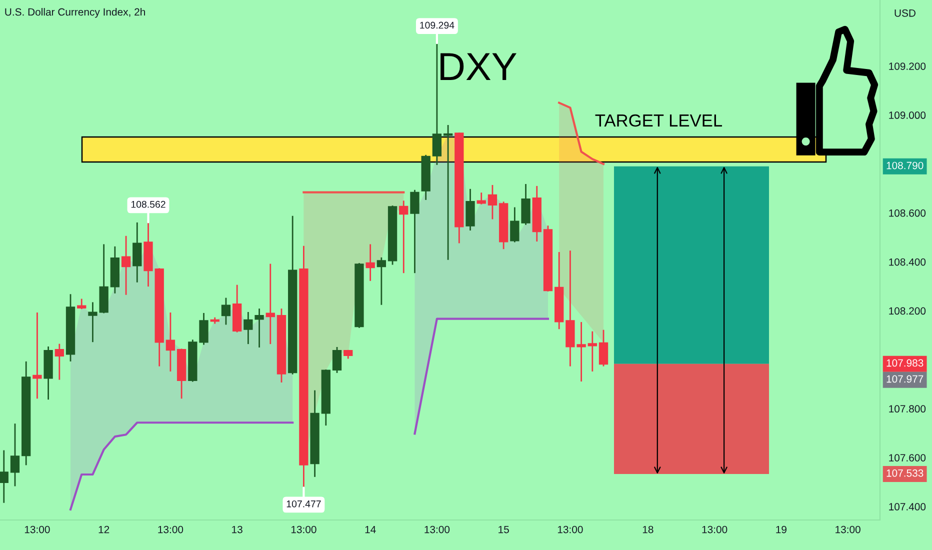 Image resolution: width=932 pixels, height=550 pixels. Describe the element at coordinates (503, 530) in the screenshot. I see `x-tick-label: 15` at that location.